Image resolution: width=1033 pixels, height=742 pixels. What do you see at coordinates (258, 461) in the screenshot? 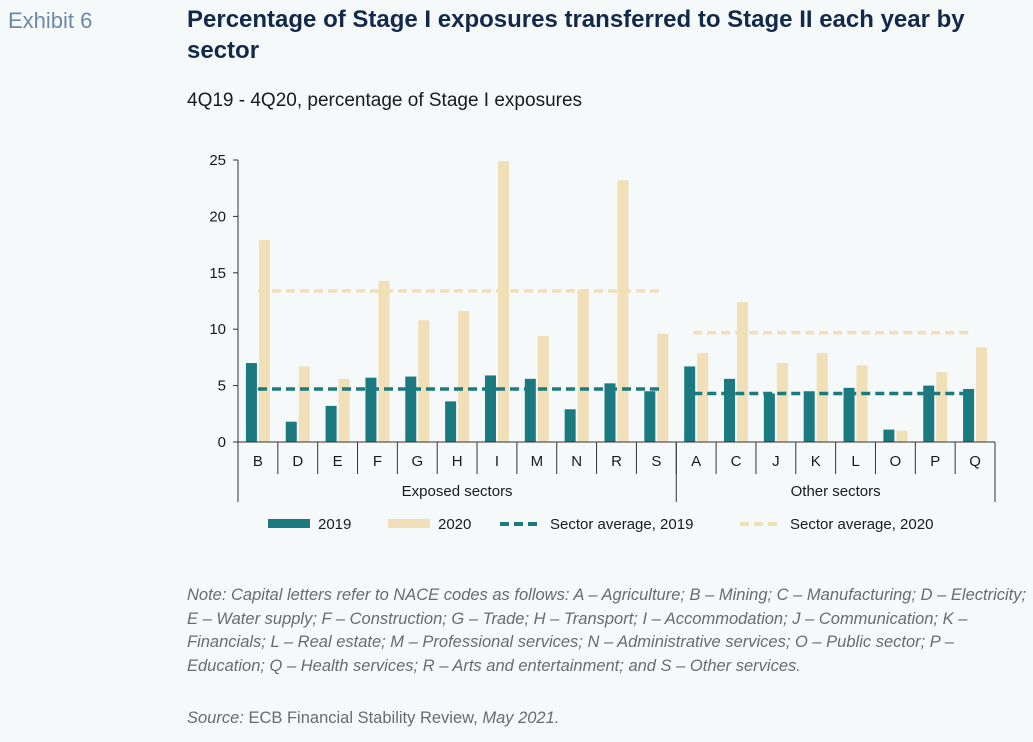
I see `x-tick-label: B` at bounding box center [258, 461].